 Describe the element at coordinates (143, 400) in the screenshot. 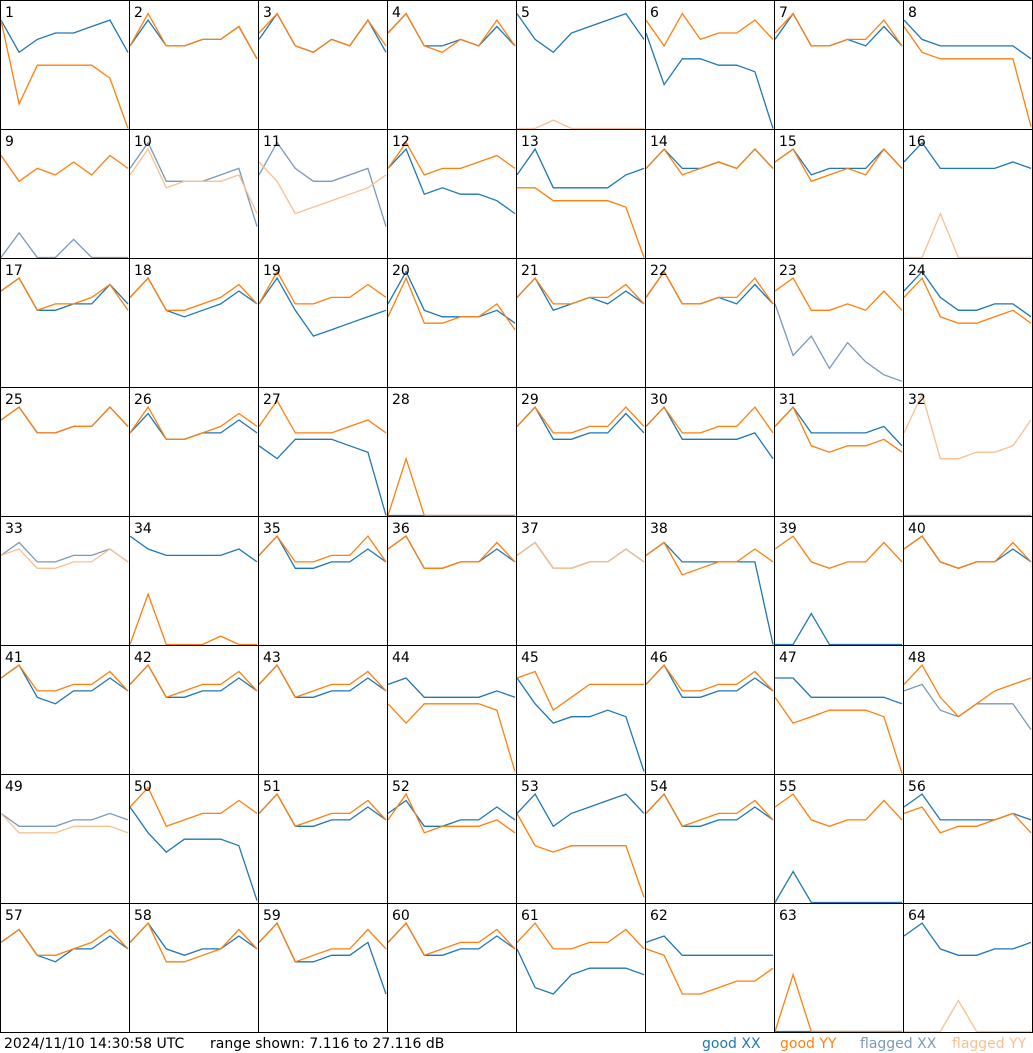

I see `panel-label: 26` at that location.